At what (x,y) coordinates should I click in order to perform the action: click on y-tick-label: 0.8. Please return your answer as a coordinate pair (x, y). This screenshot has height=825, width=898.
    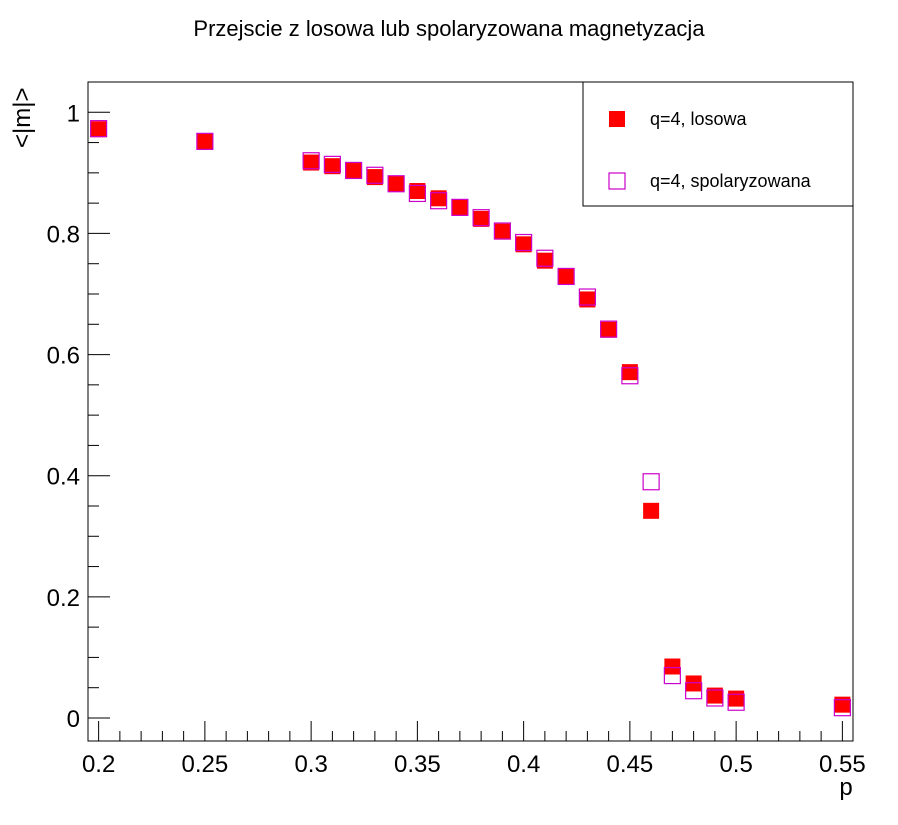
    Looking at the image, I should click on (63, 234).